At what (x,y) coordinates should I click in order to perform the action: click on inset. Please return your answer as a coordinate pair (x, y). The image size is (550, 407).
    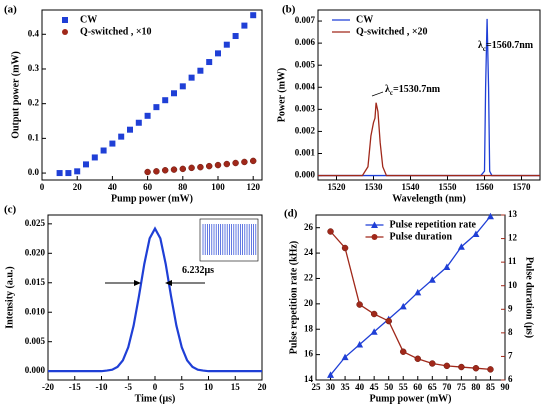
    Looking at the image, I should click on (229, 240).